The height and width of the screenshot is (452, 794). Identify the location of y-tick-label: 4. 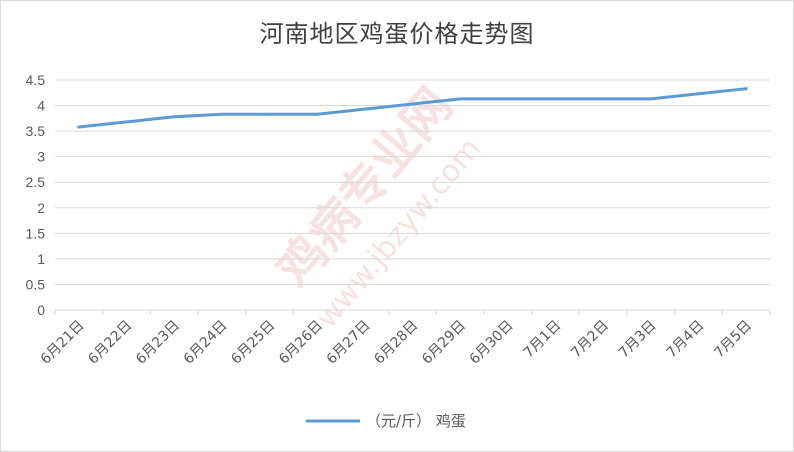
(41, 106).